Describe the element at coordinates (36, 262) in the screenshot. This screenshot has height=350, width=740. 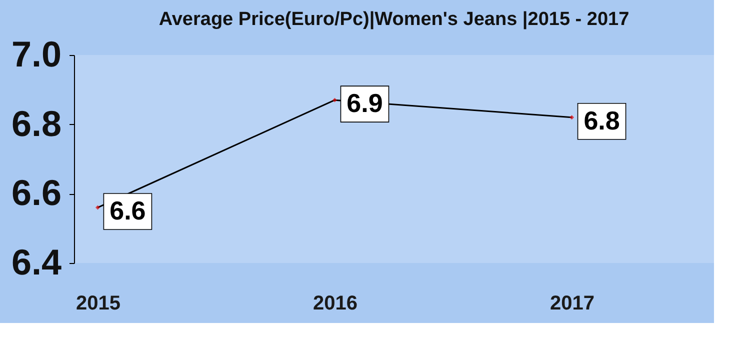
I see `y-tick-label: 6.4` at that location.